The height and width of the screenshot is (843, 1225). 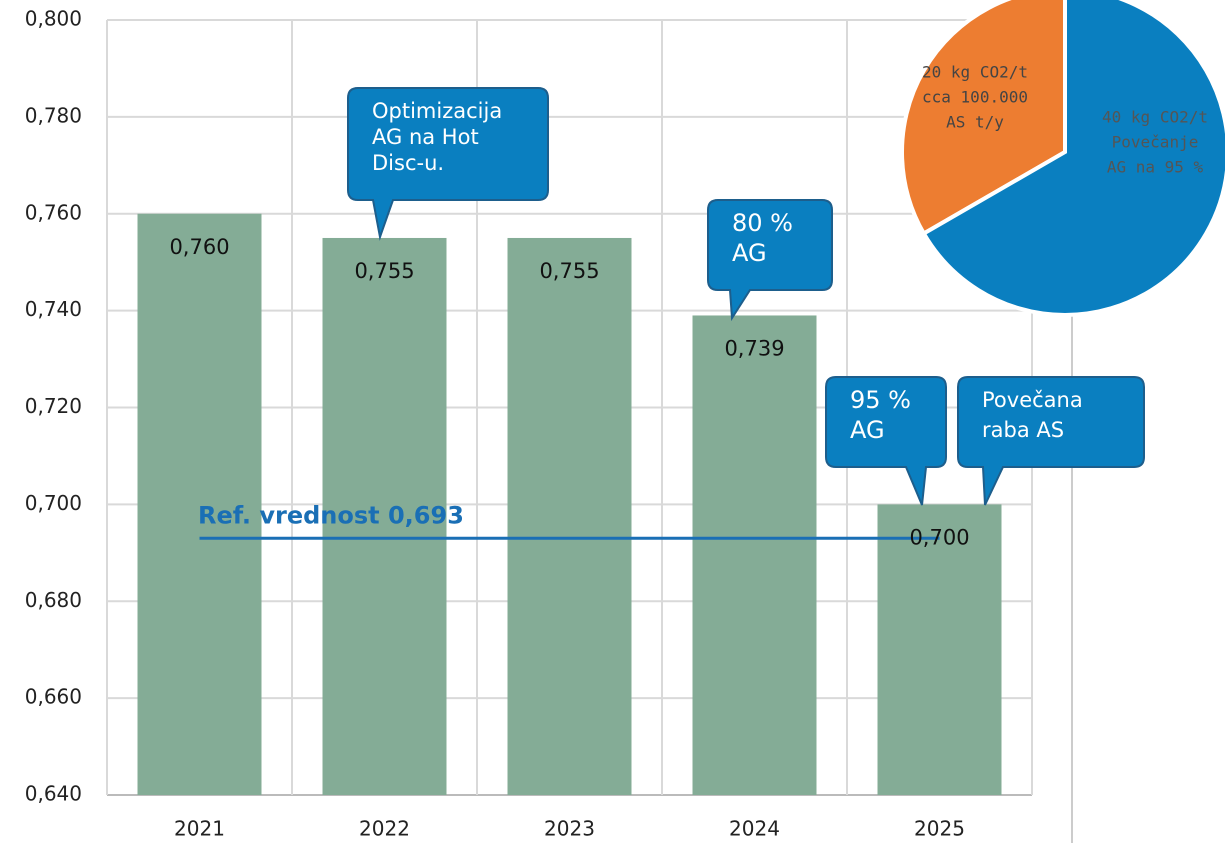 What do you see at coordinates (880, 400) in the screenshot?
I see `callout-text: 95 %` at bounding box center [880, 400].